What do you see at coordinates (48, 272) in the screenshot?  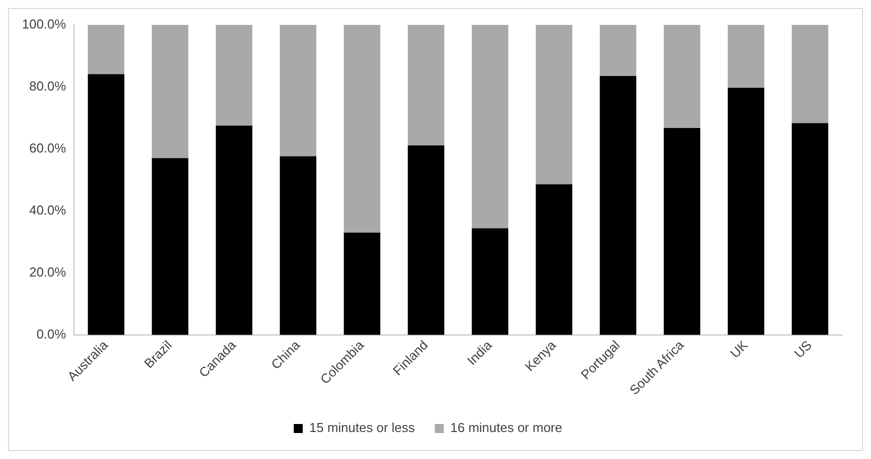 I see `y-tick-label: 20.0%` at bounding box center [48, 272].